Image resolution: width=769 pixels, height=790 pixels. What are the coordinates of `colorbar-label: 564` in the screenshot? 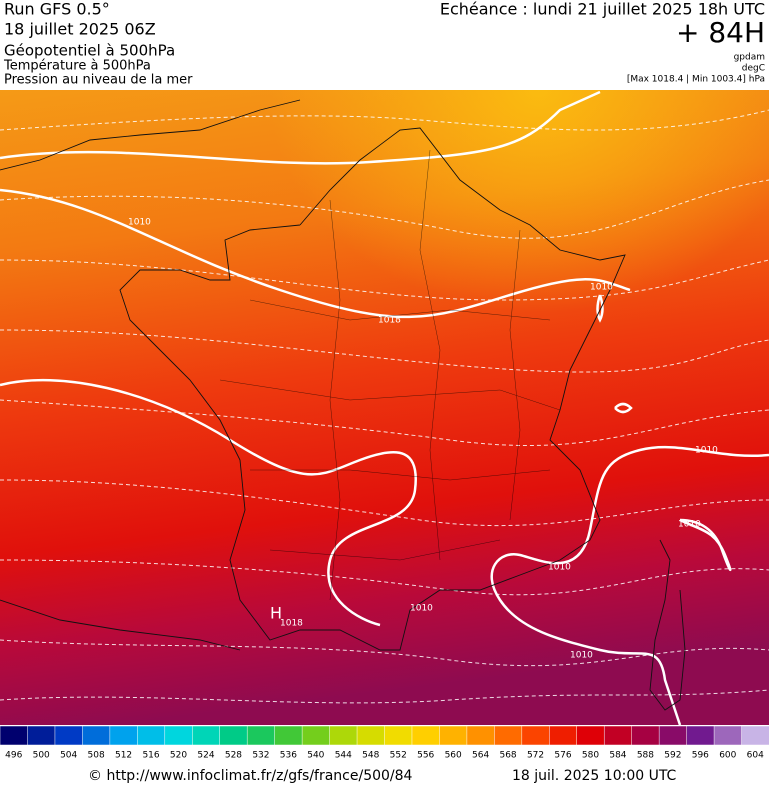 It's located at (480, 756).